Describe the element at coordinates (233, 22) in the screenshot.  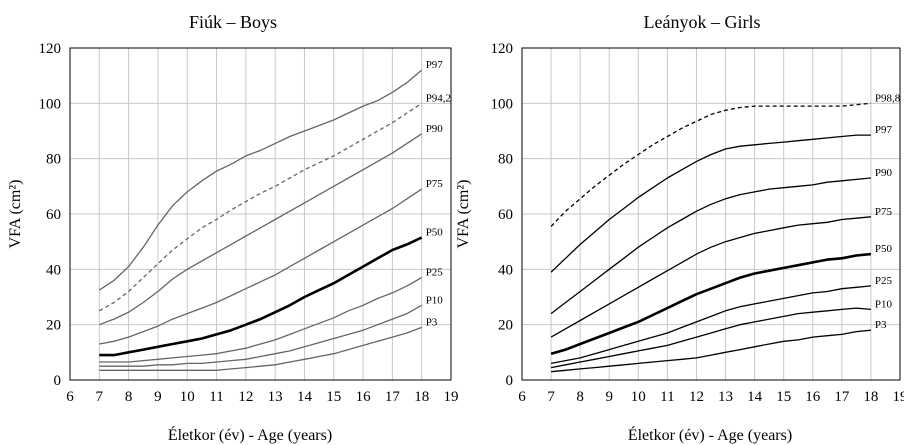
I see `chart-title: Fiúk – Boys` at that location.